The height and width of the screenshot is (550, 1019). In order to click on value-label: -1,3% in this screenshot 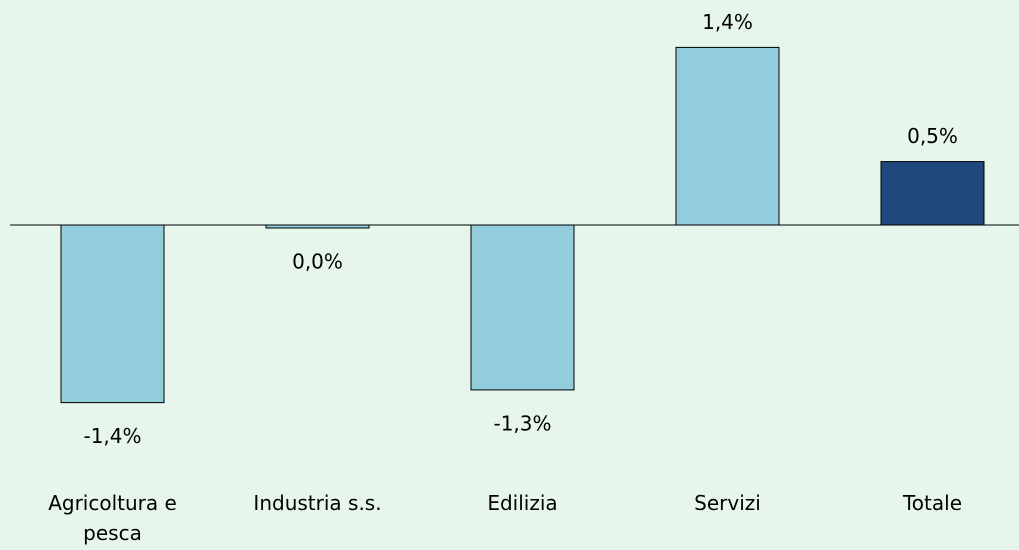, I will do `click(522, 423)`.